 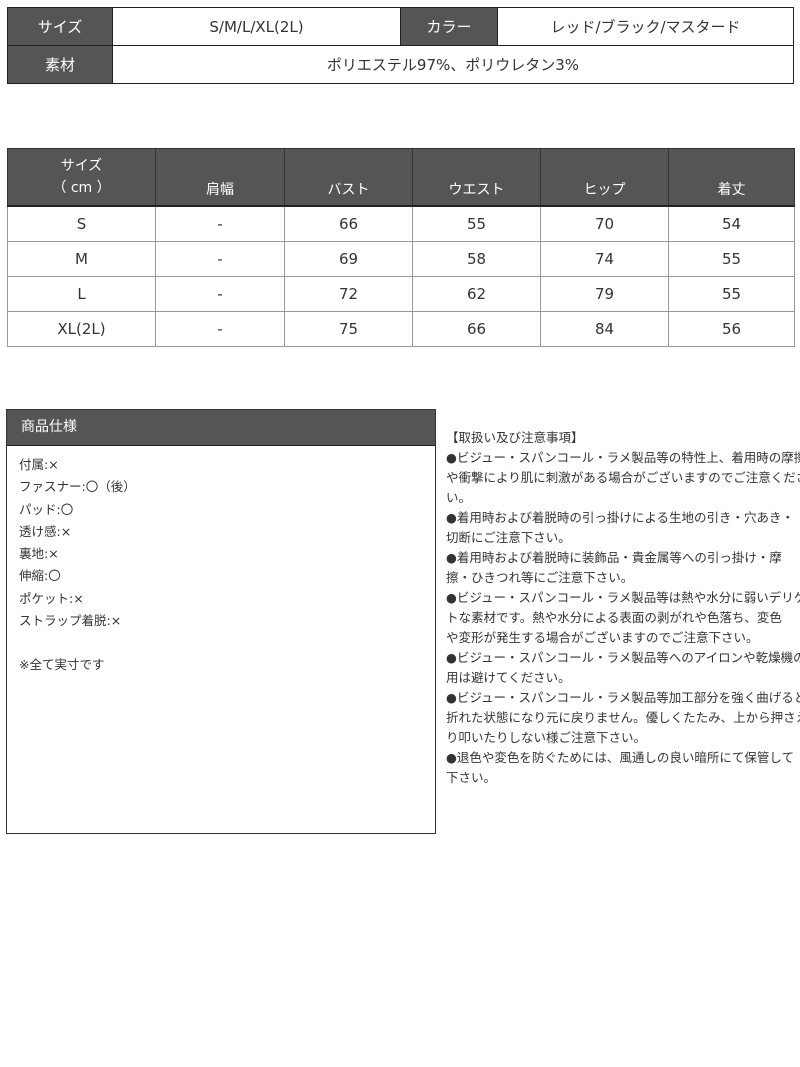 What do you see at coordinates (623, 477) in the screenshot?
I see `care-note-line: や衝撃により肌に刺激がある場合がございますのでご注意くださ` at bounding box center [623, 477].